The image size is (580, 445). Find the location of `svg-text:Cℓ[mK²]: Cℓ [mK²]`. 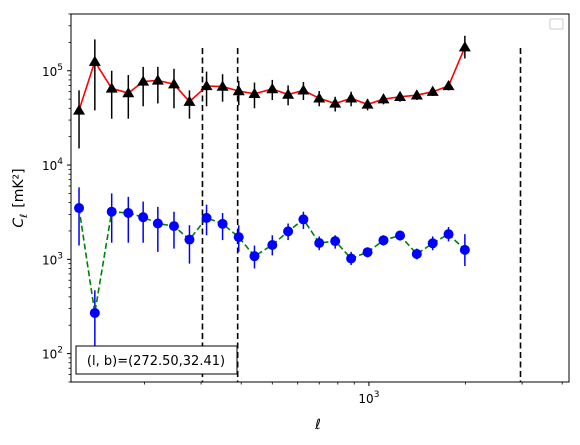

svg-text:Cℓ[mK²]: Cℓ [mK²] is located at coordinates (20, 197).